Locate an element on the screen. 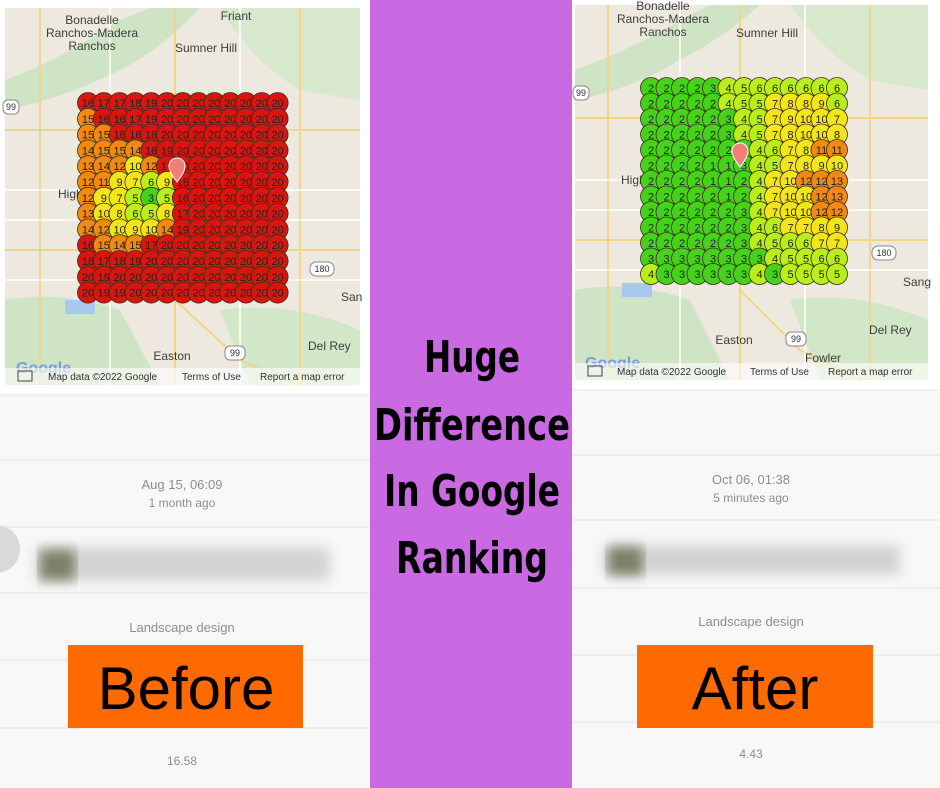 The height and width of the screenshot is (788, 940). rank-label: 14 is located at coordinates (119, 246).